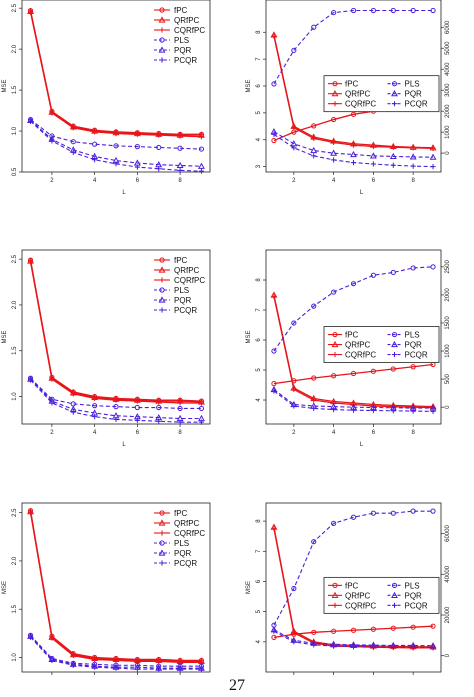  Describe the element at coordinates (416, 355) in the screenshot. I see `legend-label-pcqr: PCQR` at that location.